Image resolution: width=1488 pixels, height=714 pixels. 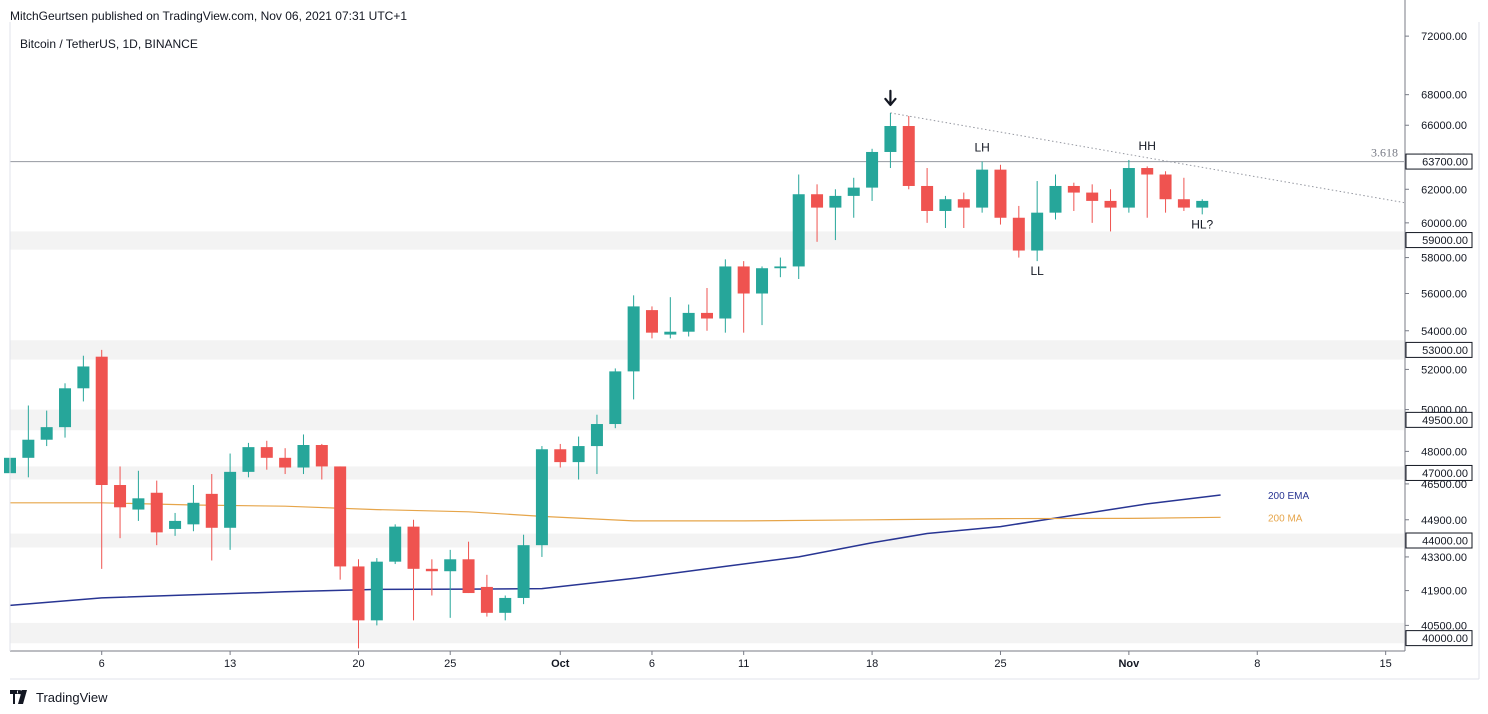 I want to click on level-price-tag: 47000.00, so click(x=1439, y=472).